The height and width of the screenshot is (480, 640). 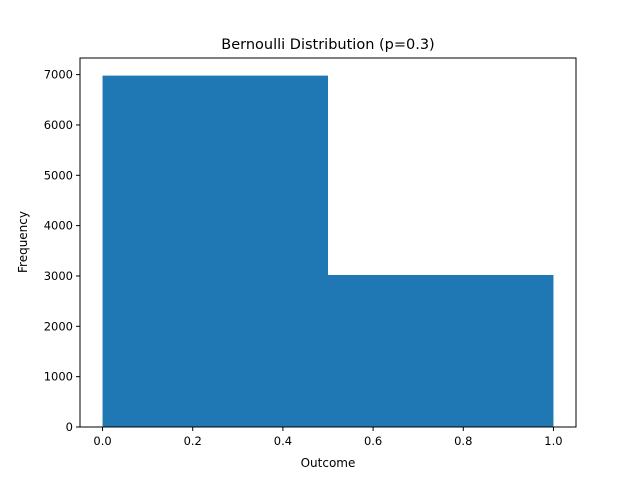 I want to click on x-tick-label: 0.0, so click(x=102, y=441).